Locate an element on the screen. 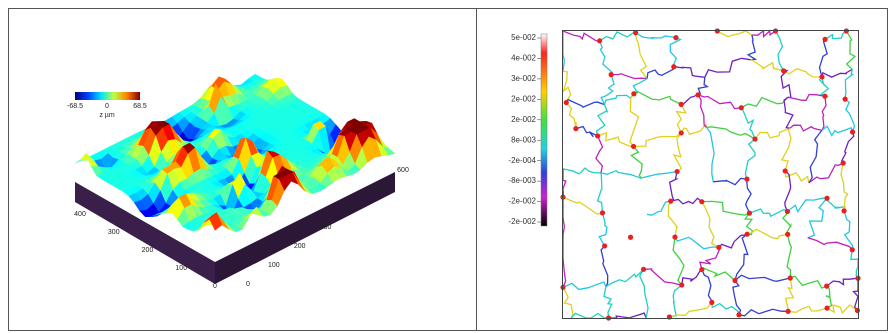 This screenshot has width=896, height=333. colorbar-tick-label: -8e-003 is located at coordinates (522, 180).